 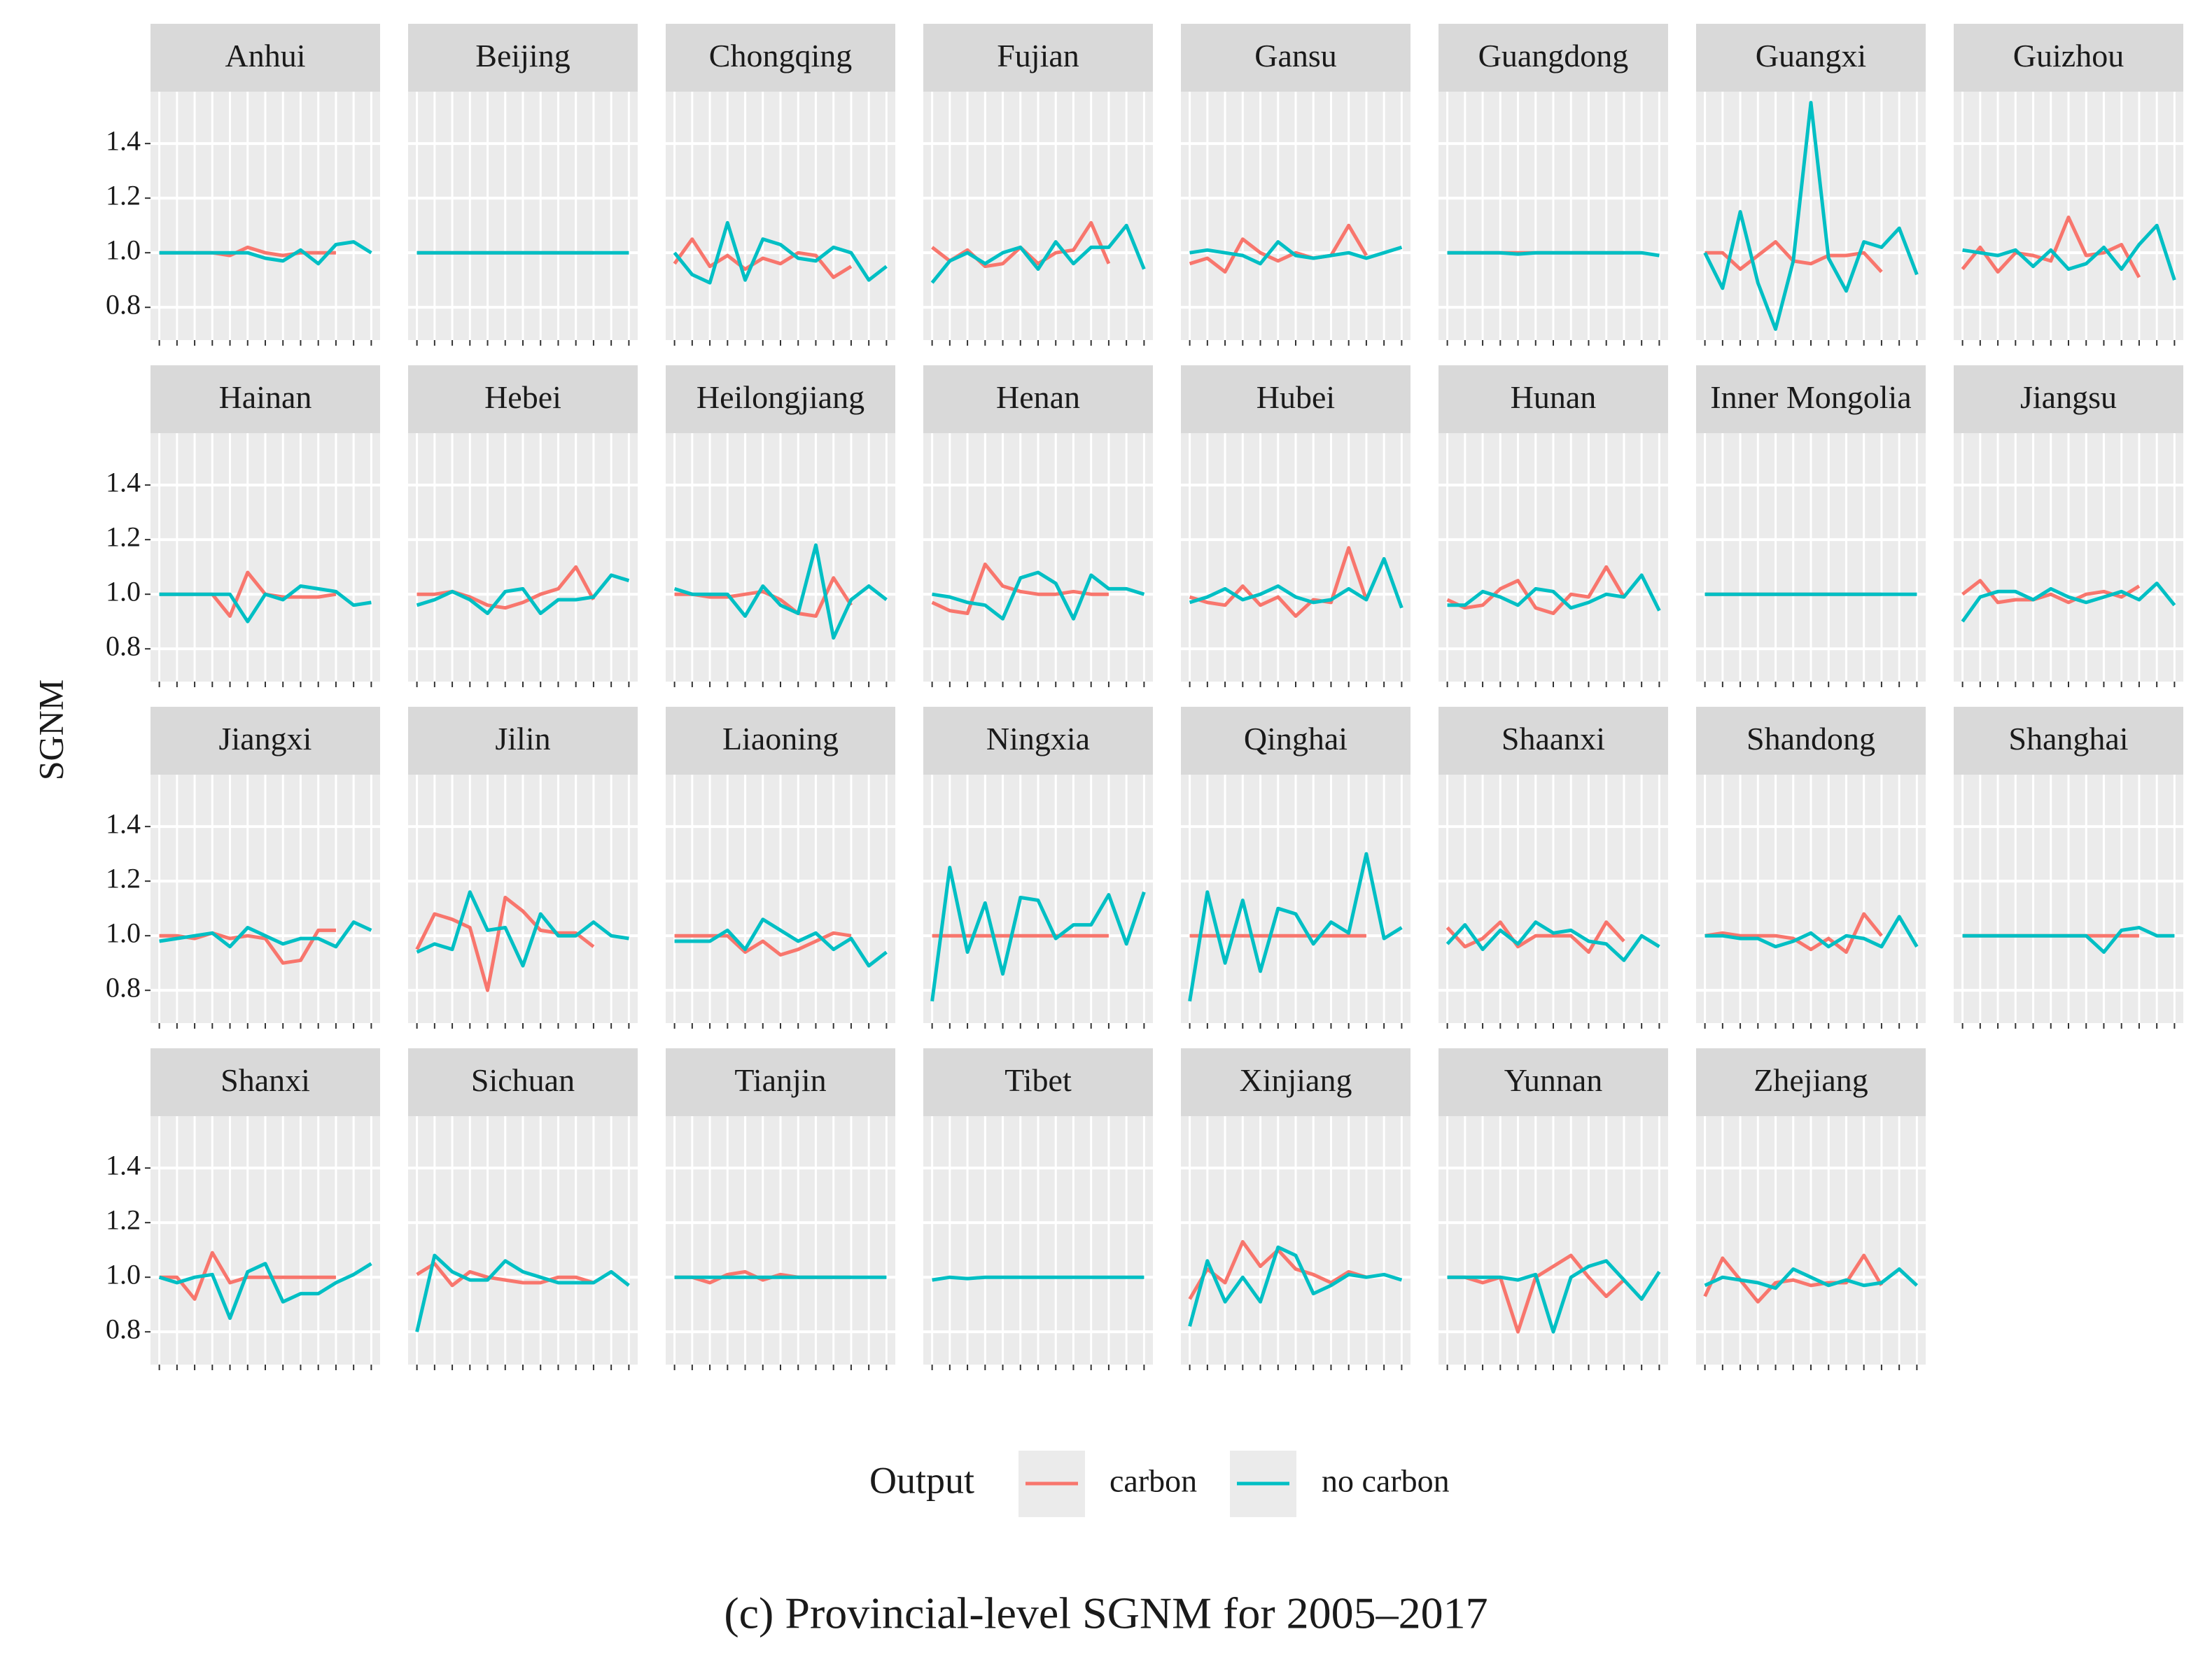 What do you see at coordinates (1106, 1613) in the screenshot?
I see `caption: (c) Provincial-level SGNM for 2005–2017` at bounding box center [1106, 1613].